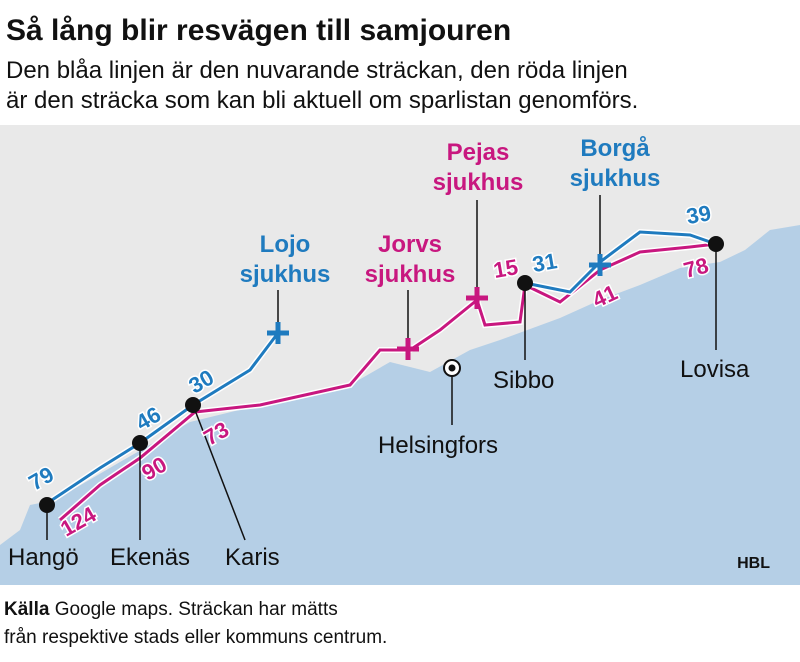 The height and width of the screenshot is (662, 800). Describe the element at coordinates (285, 244) in the screenshot. I see `hospital-label: Lojo` at that location.